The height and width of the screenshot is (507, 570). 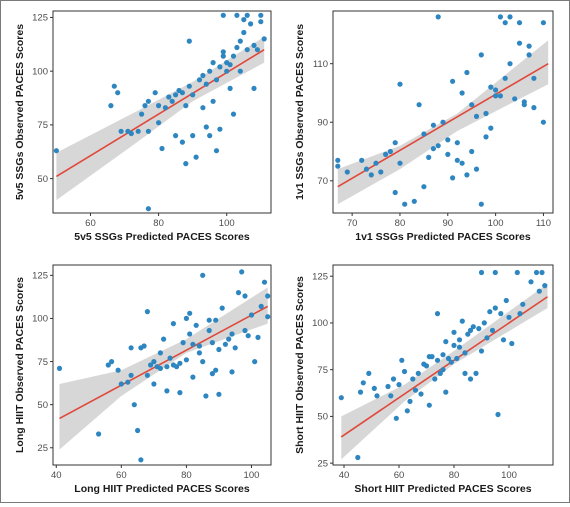 I want to click on x-tick-label-1v1-ssgs-70: 70, so click(x=352, y=223).